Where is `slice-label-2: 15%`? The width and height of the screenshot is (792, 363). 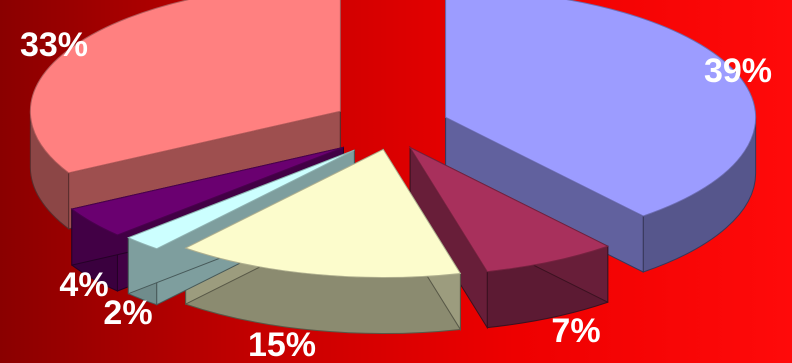 slice-label-2: 15% is located at coordinates (282, 344).